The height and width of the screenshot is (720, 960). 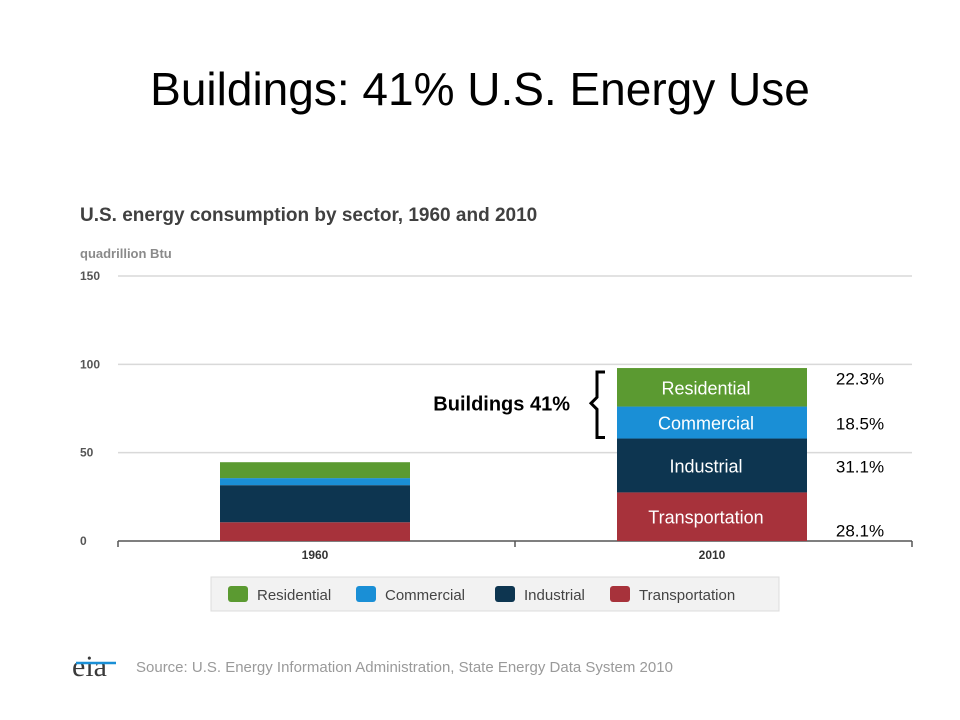 I want to click on bar-1960-transportation, so click(x=315, y=531).